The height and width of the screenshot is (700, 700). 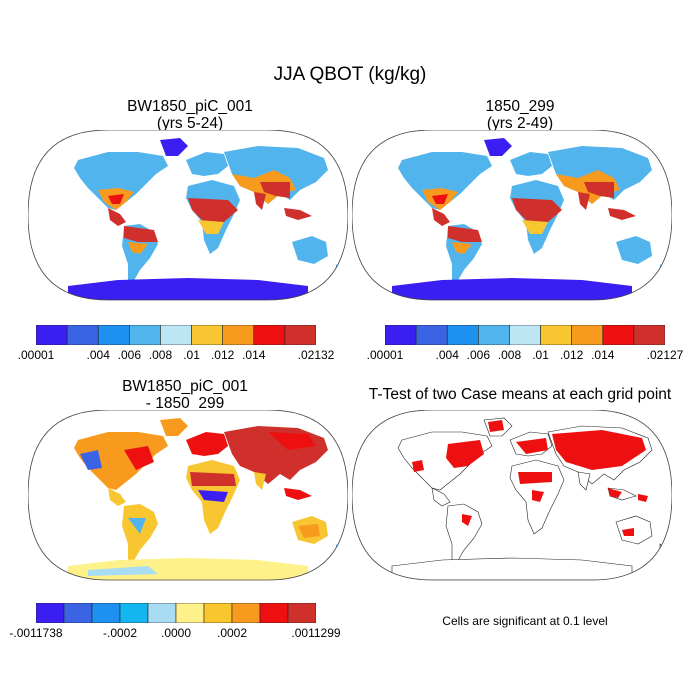 What do you see at coordinates (316, 633) in the screenshot?
I see `colorbar-label: .0011299` at bounding box center [316, 633].